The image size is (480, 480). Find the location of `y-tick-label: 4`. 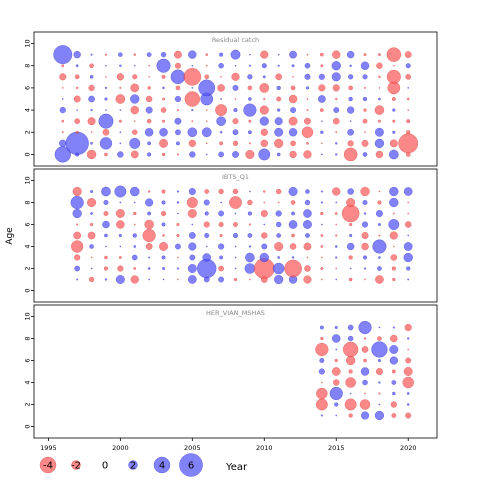

y-tick-label: 4 is located at coordinates (27, 382).